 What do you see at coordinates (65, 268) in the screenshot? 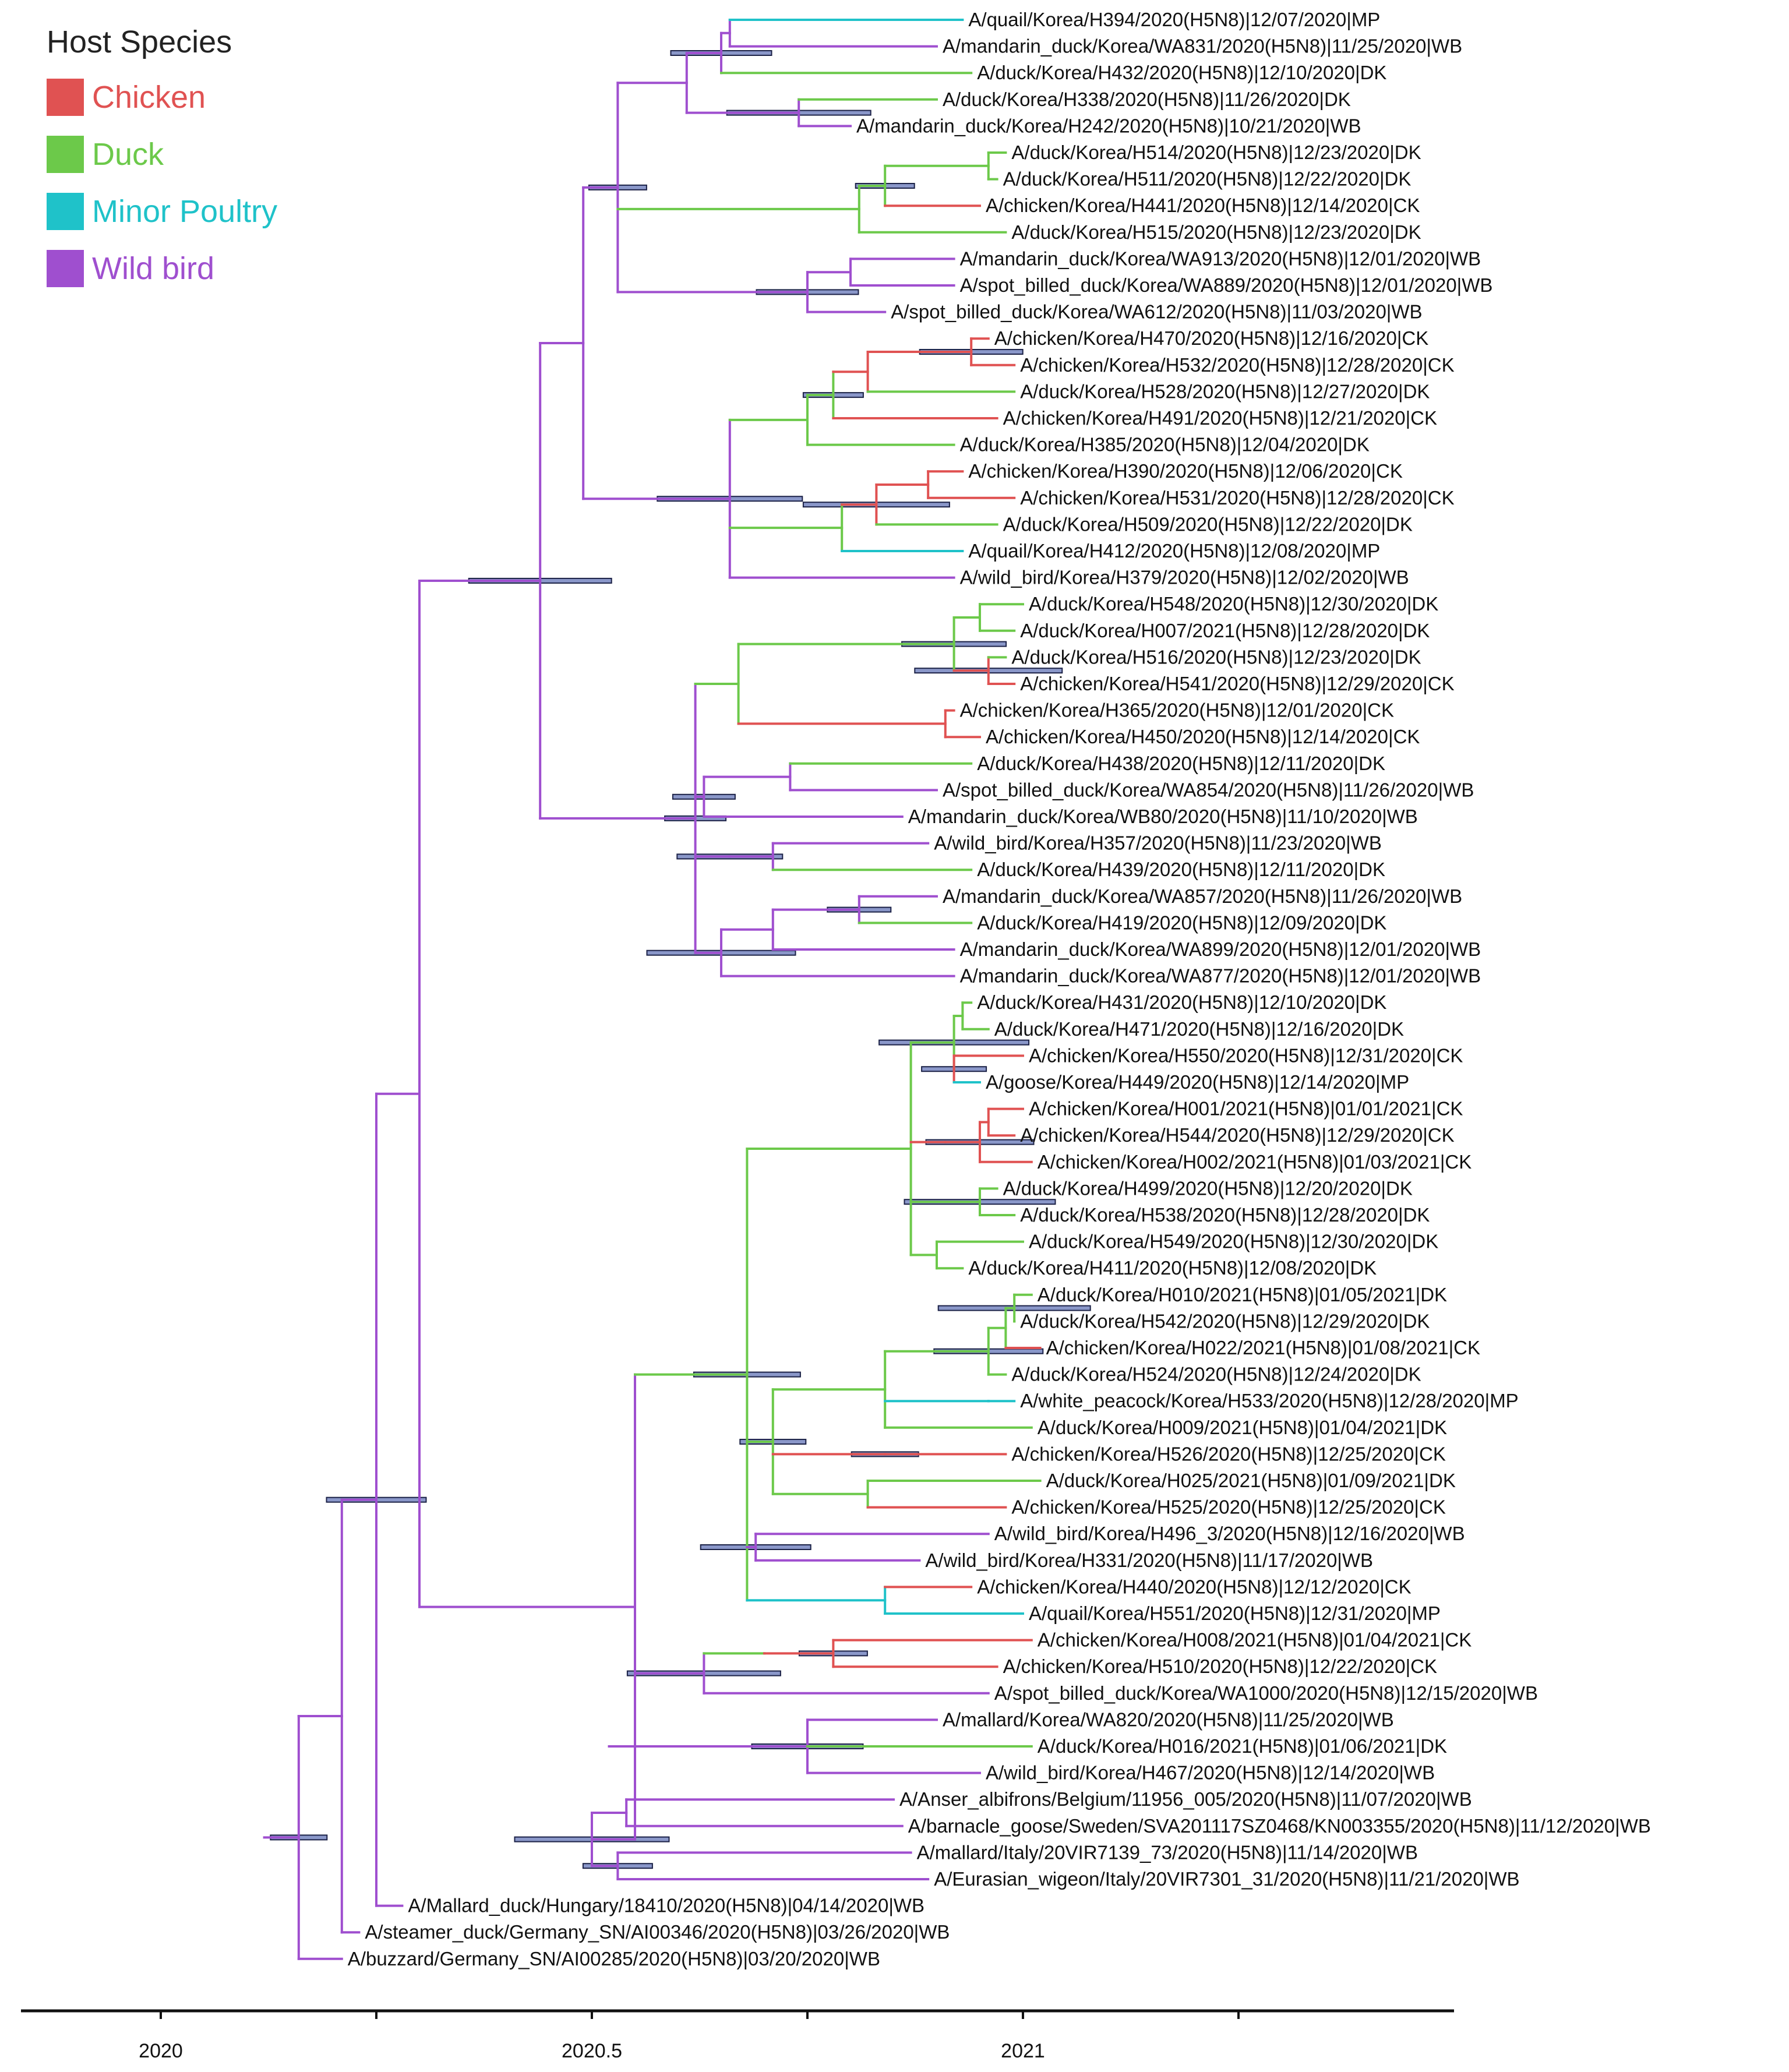
I see `legend-swatch-wild-bird` at bounding box center [65, 268].